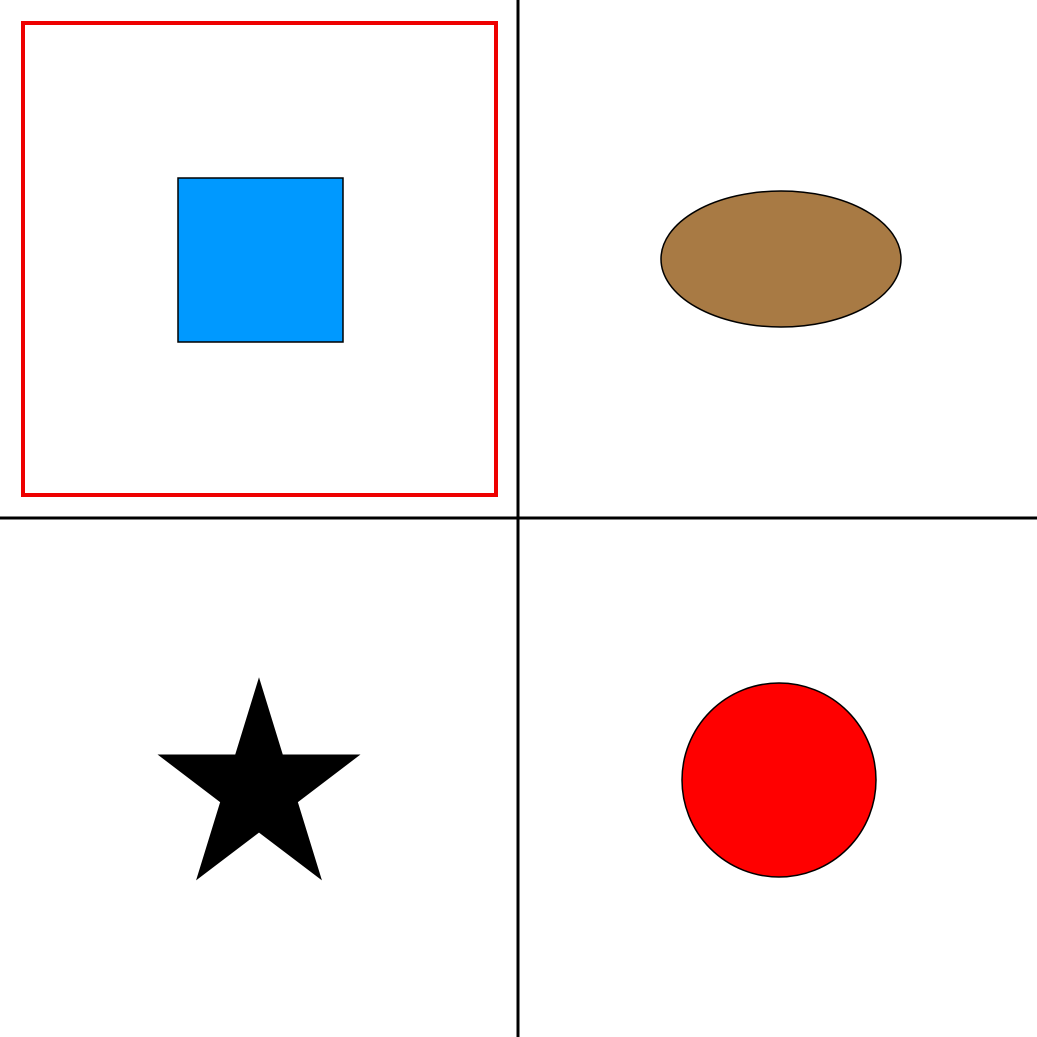 The image size is (1037, 1037). What do you see at coordinates (779, 780) in the screenshot?
I see `red-circle-shape` at bounding box center [779, 780].